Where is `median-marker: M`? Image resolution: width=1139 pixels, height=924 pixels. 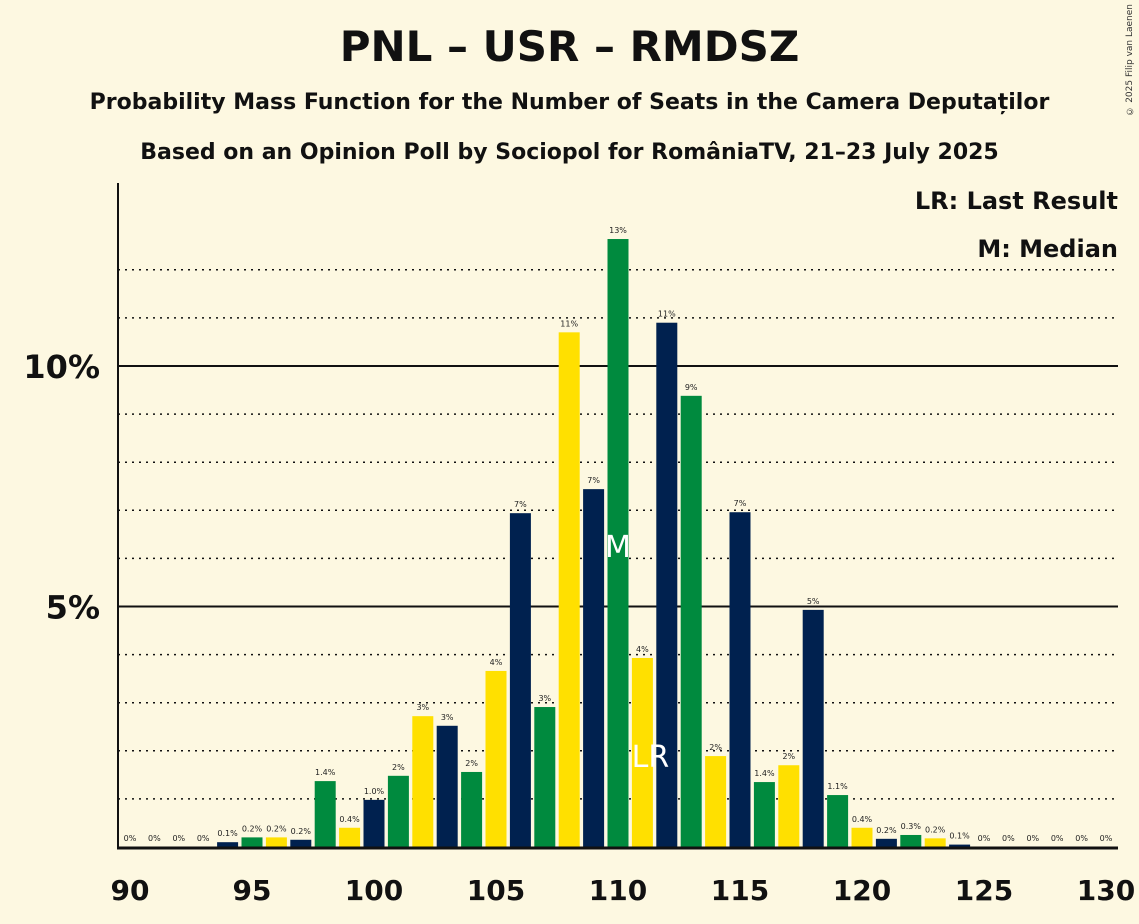
median-marker: M is located at coordinates (618, 547).